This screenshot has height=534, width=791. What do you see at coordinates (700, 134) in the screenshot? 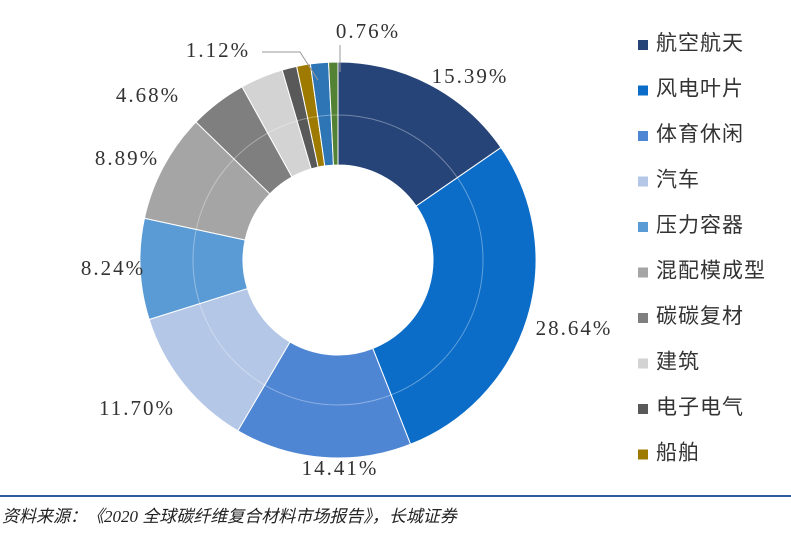
I see `legend-label: 体育休闲` at bounding box center [700, 134].